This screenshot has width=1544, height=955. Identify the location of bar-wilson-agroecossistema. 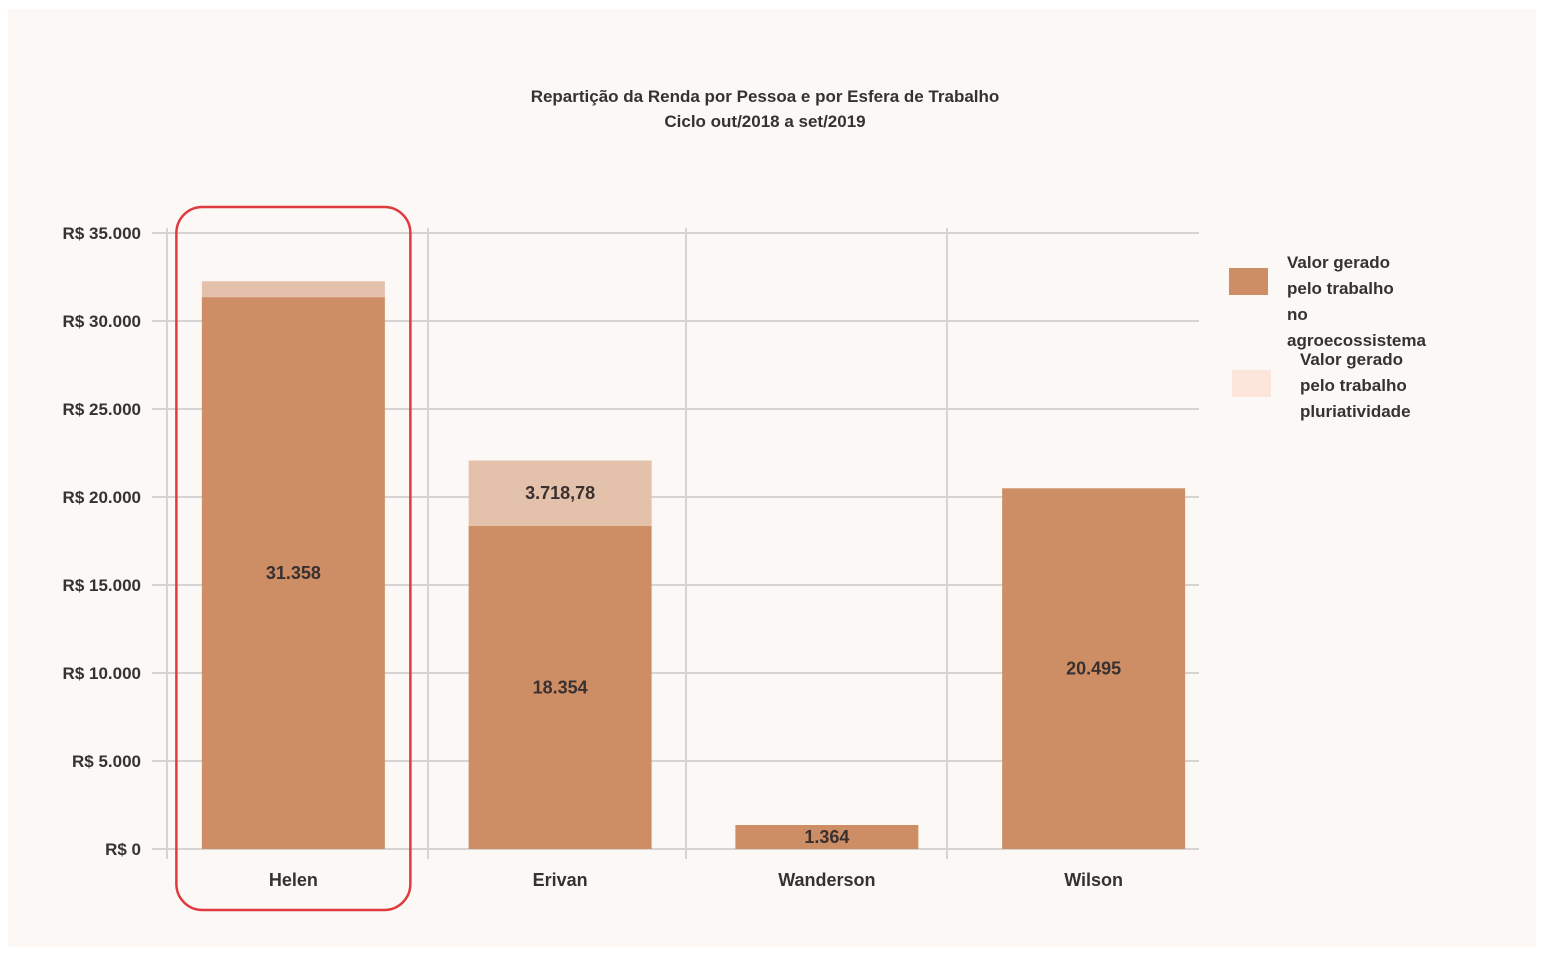
(1094, 668).